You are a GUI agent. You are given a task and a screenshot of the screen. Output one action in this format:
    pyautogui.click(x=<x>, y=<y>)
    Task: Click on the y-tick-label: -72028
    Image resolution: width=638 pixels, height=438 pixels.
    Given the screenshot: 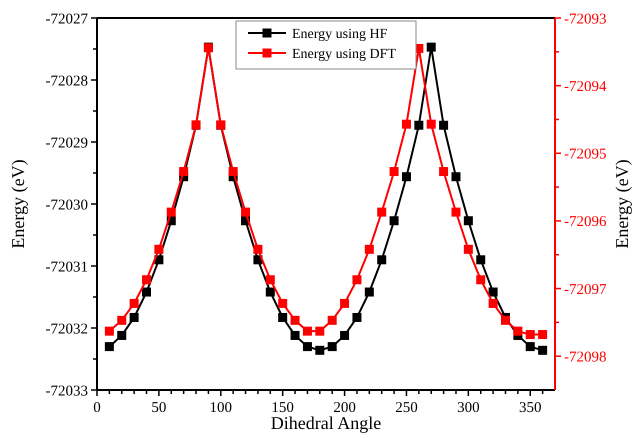 What is the action you would take?
    pyautogui.click(x=67, y=81)
    